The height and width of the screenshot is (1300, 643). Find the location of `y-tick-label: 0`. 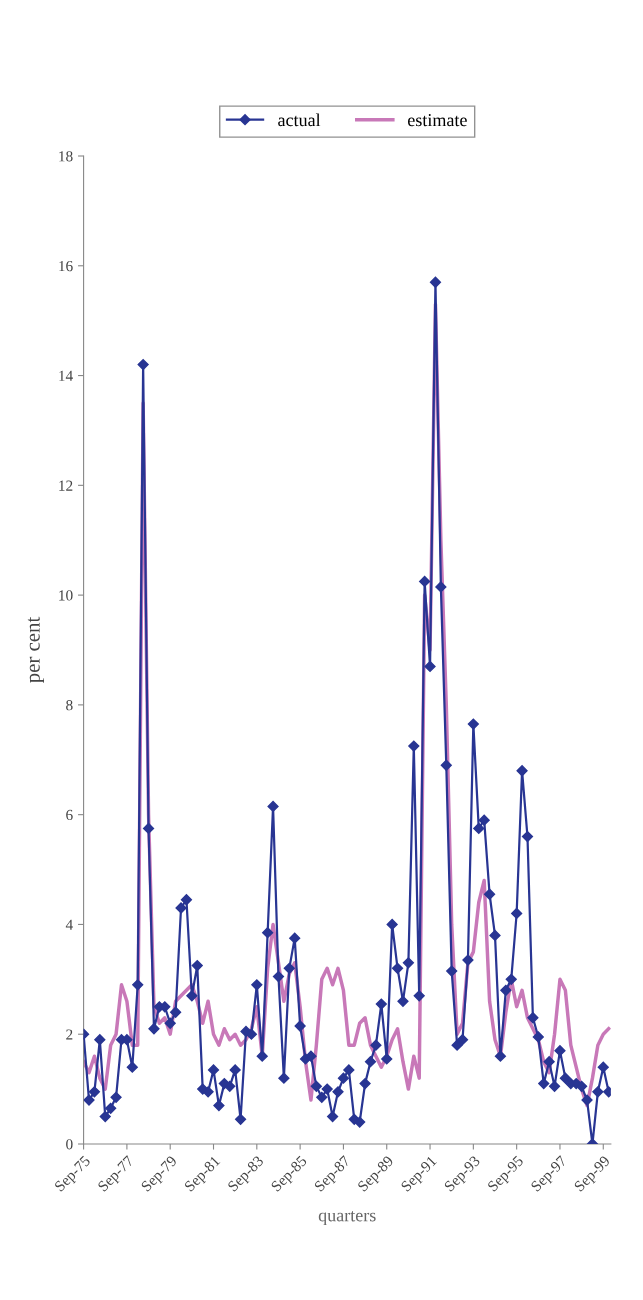

y-tick-label: 0 is located at coordinates (69, 1144).